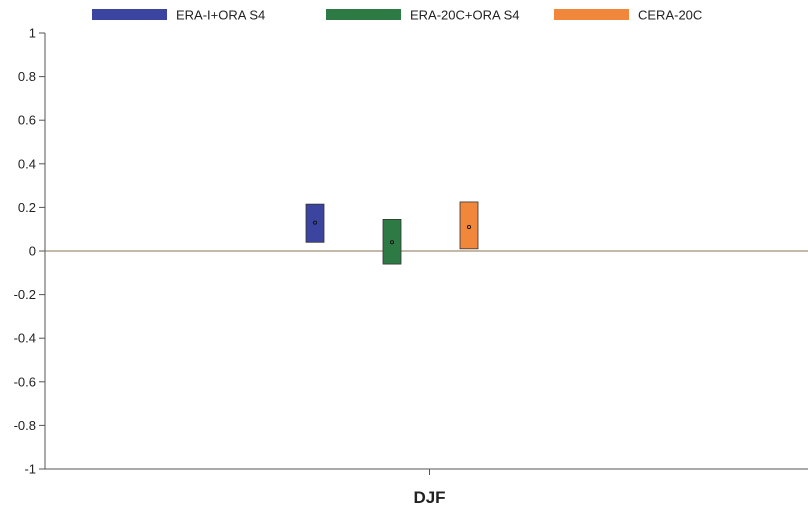 Image resolution: width=808 pixels, height=512 pixels. I want to click on series-bars, so click(392, 233).